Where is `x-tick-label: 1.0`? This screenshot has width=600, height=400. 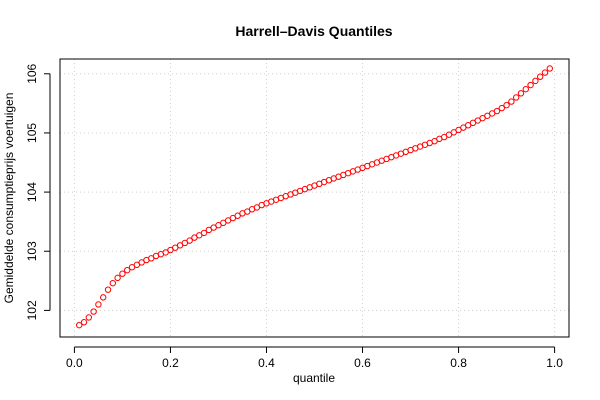
x-tick-label: 1.0 is located at coordinates (554, 363).